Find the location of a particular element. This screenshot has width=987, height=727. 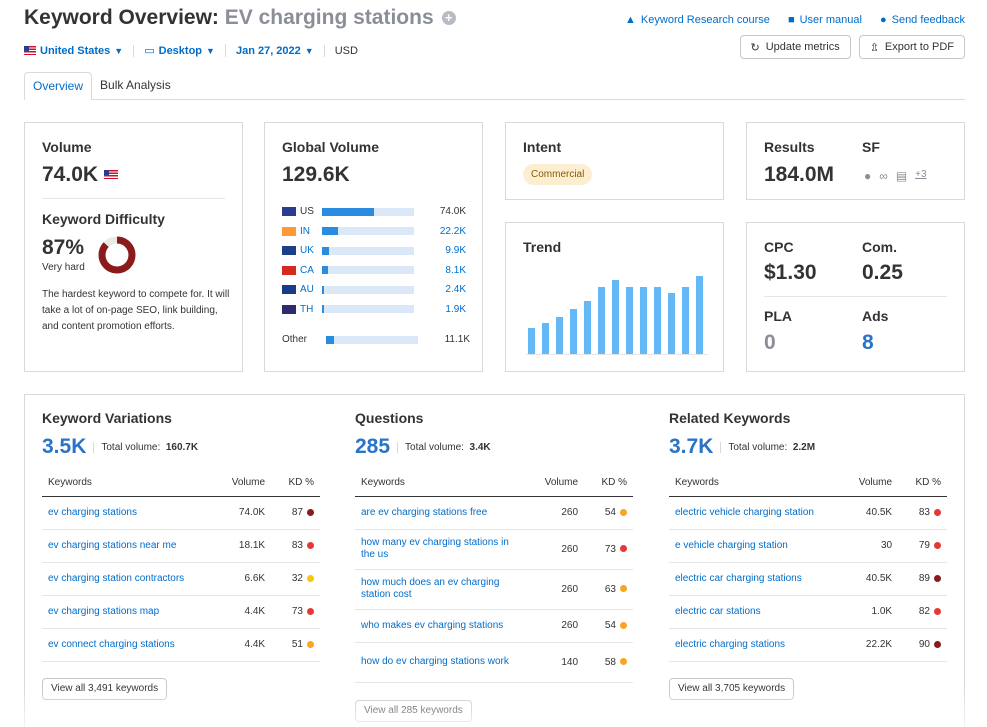

keyword-link: how many ev charging stations in the us is located at coordinates (440, 549).